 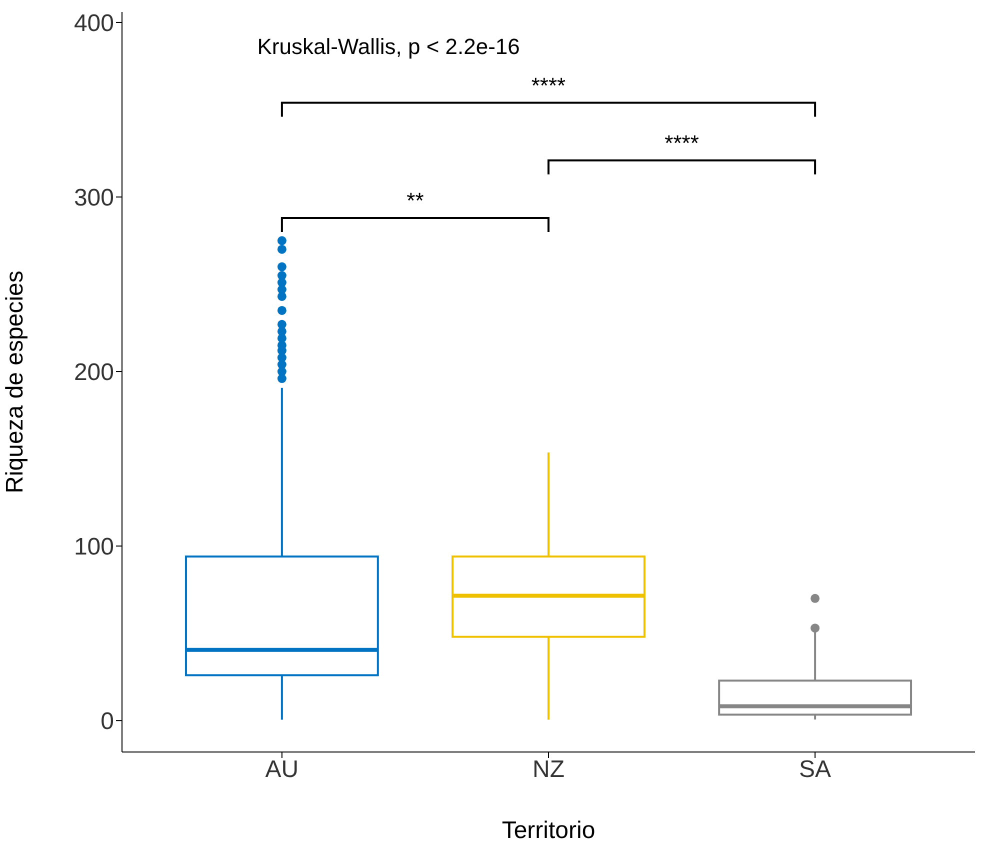 What do you see at coordinates (107, 722) in the screenshot?
I see `y-tick-label: 0` at bounding box center [107, 722].